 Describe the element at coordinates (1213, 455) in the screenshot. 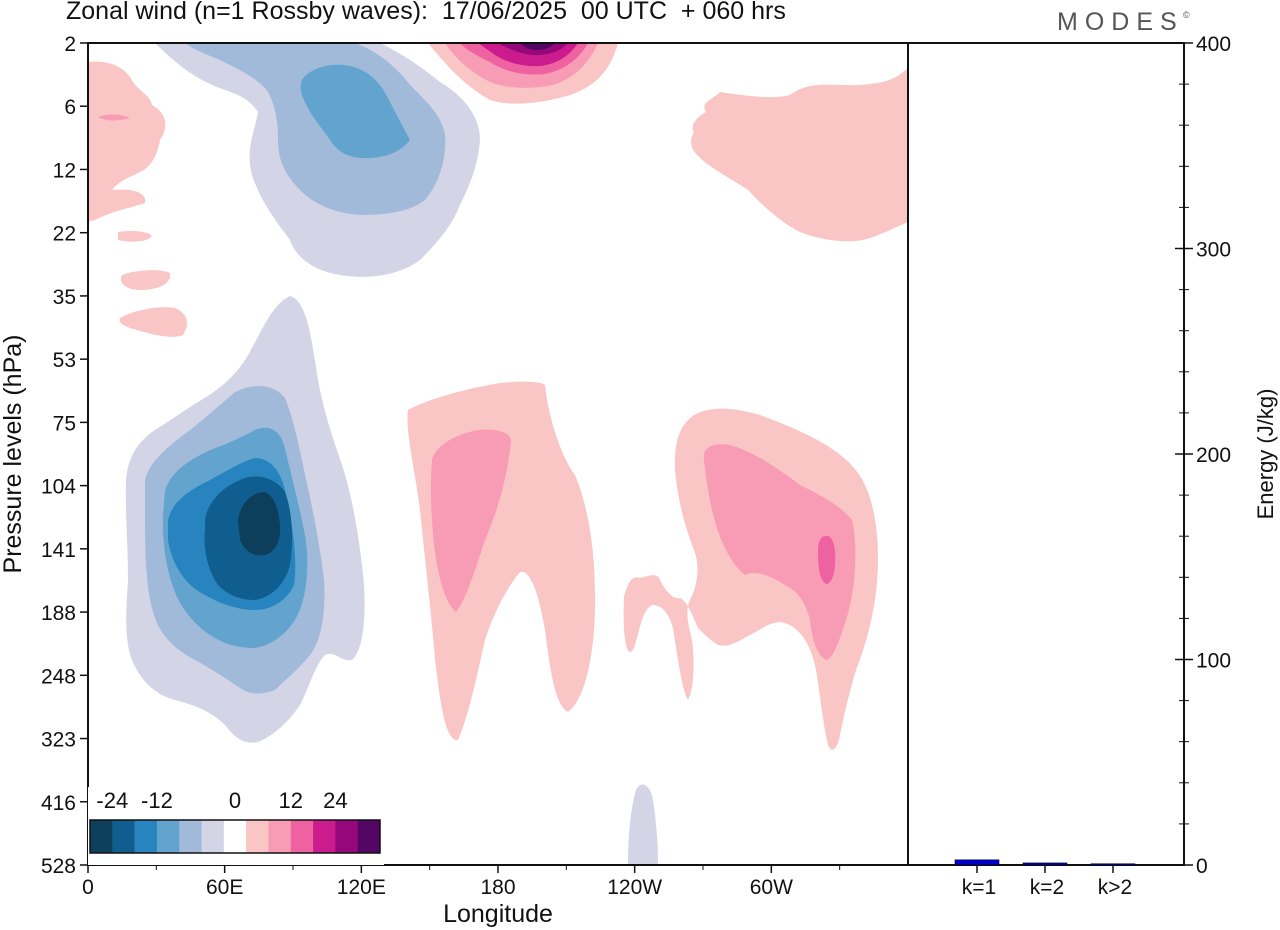

I see `energy-tick-label: 200` at that location.